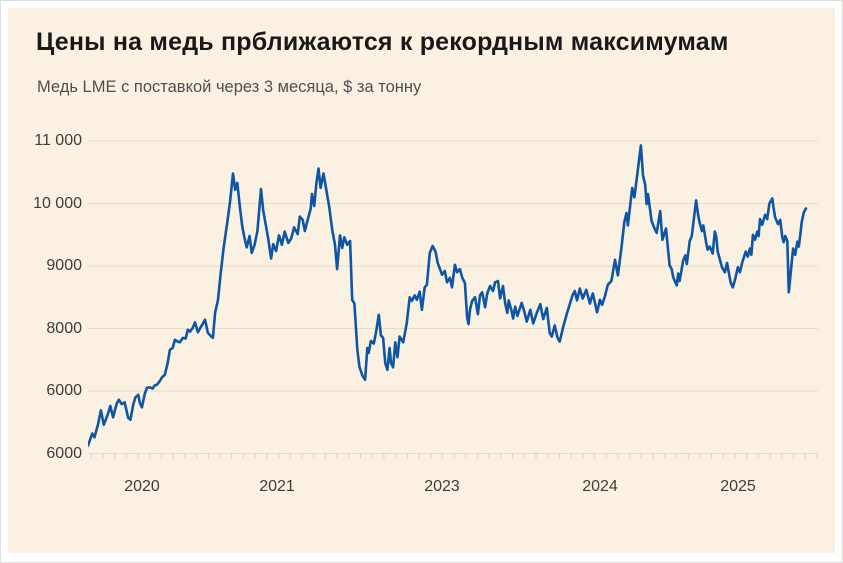  What do you see at coordinates (64, 328) in the screenshot?
I see `y-axis-label: 8000` at bounding box center [64, 328].